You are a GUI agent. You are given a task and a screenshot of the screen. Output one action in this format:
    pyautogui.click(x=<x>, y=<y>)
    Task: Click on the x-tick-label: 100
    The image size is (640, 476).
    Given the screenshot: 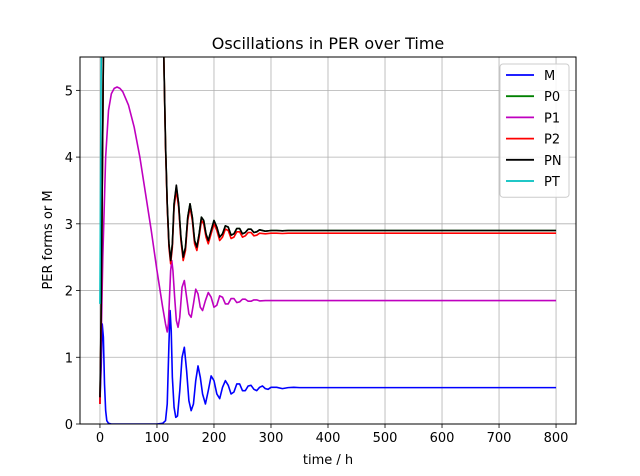 What is the action you would take?
    pyautogui.click(x=157, y=438)
    